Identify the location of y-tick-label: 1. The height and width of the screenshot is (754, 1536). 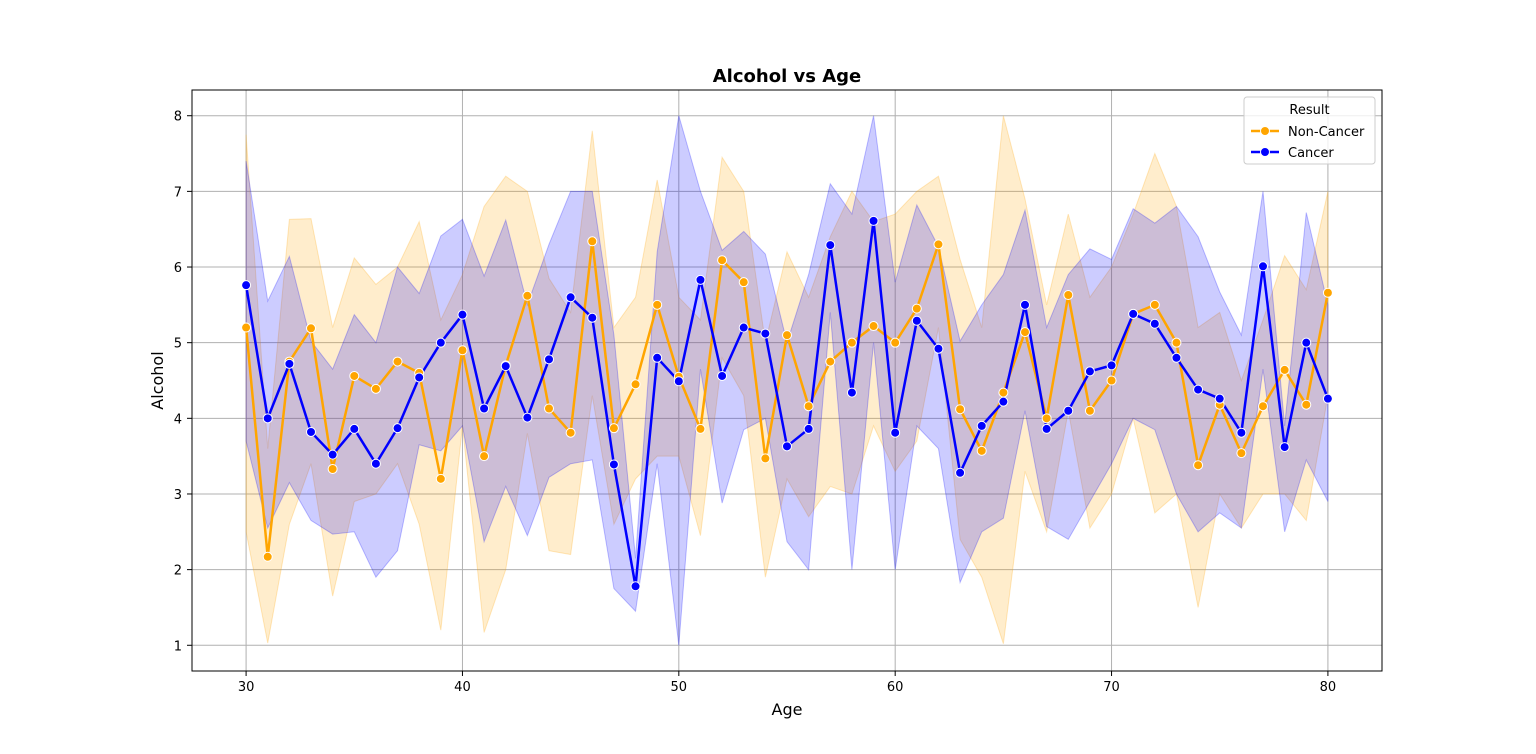
(178, 646).